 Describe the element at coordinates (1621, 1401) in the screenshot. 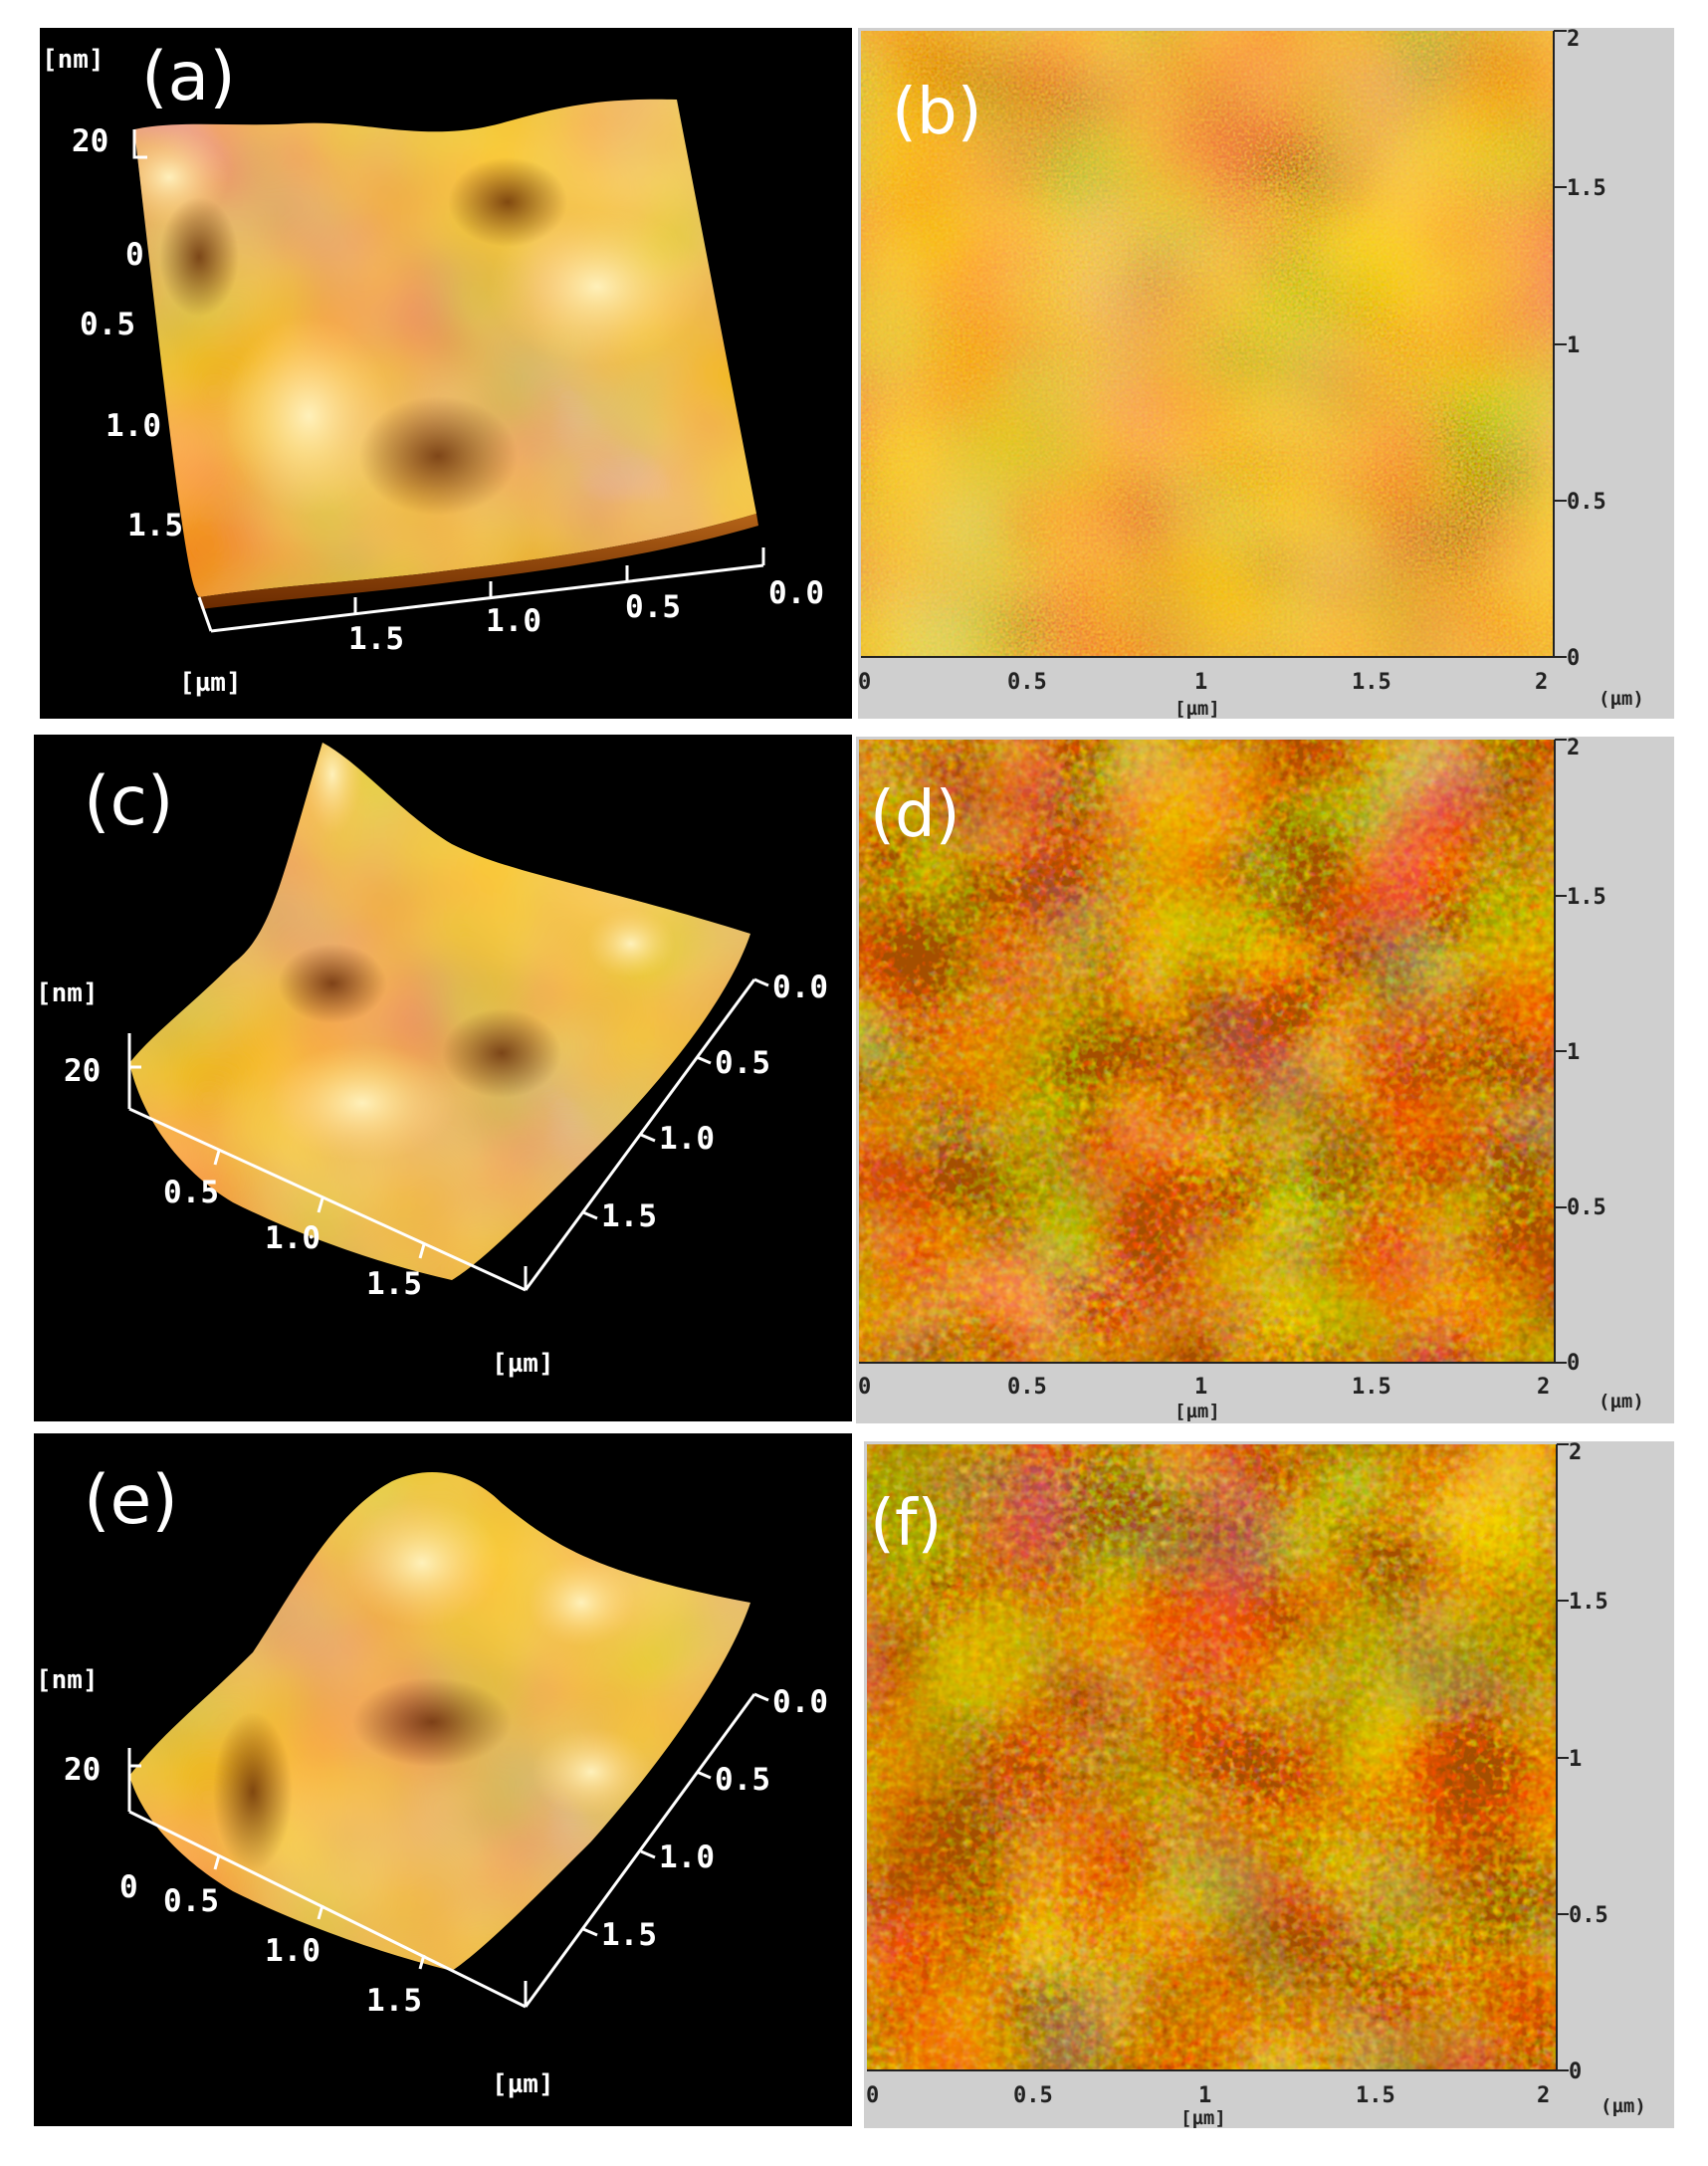

I see `y-unit-d: (µm)` at that location.